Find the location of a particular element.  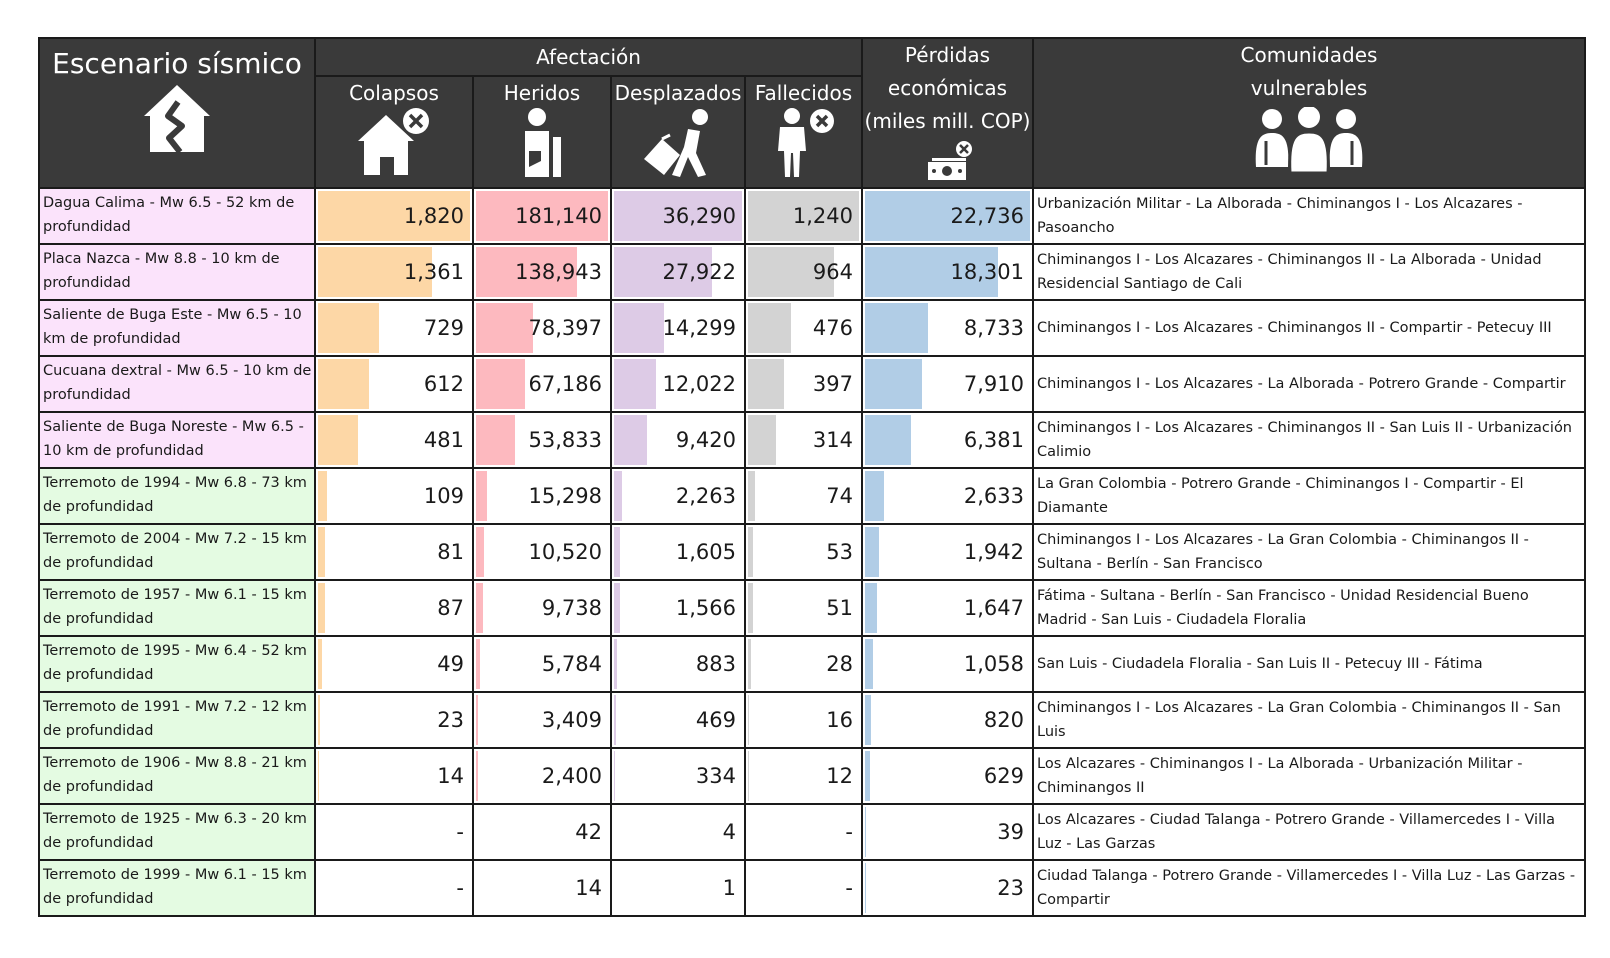

perdidas-value: 820 is located at coordinates (1003, 720).